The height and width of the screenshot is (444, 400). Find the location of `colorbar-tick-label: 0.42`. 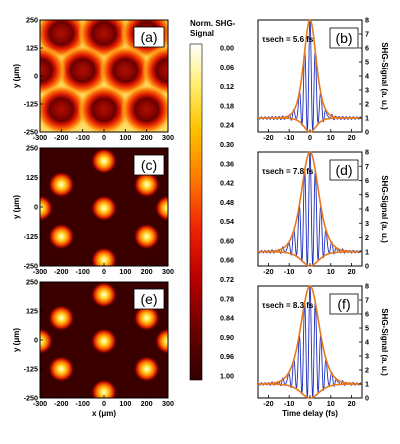

colorbar-tick-label: 0.42 is located at coordinates (227, 183).